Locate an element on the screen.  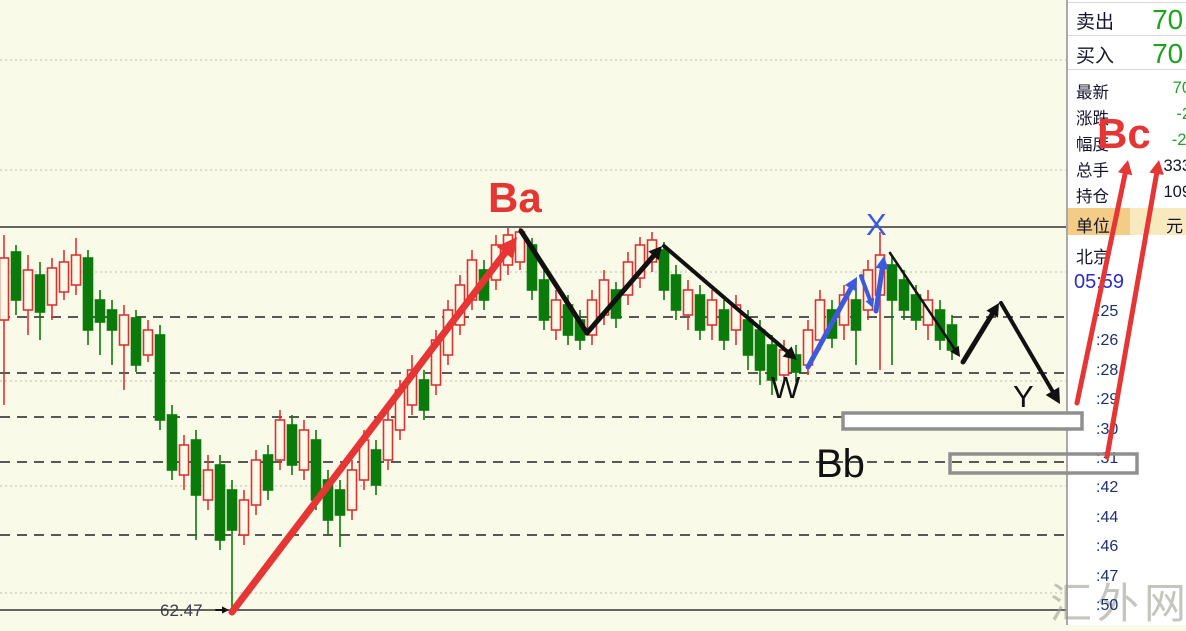
quote-row-open-interest-label: 持仓 is located at coordinates (1092, 197).